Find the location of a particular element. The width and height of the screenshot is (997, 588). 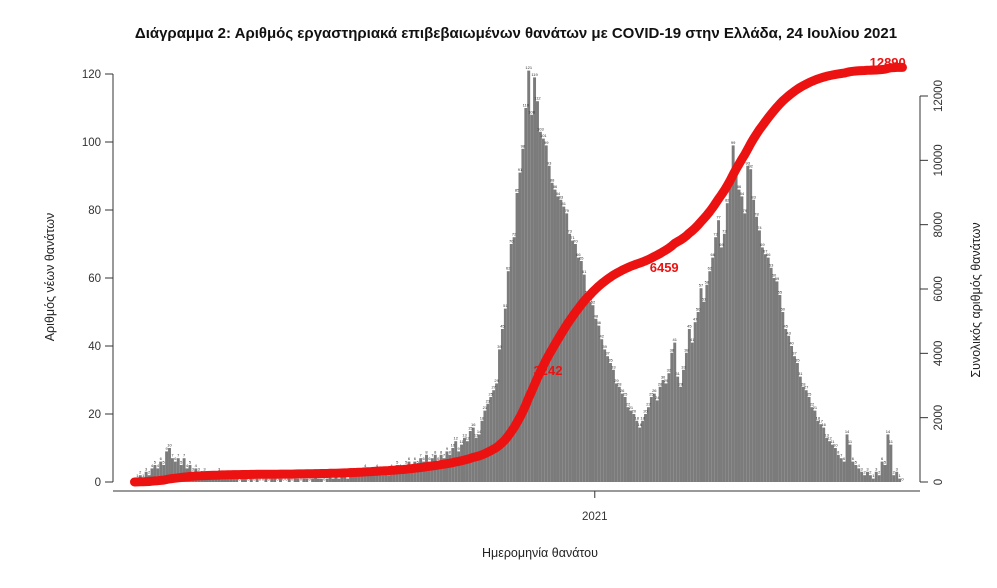

bar-value-label: 91 is located at coordinates (520, 169).